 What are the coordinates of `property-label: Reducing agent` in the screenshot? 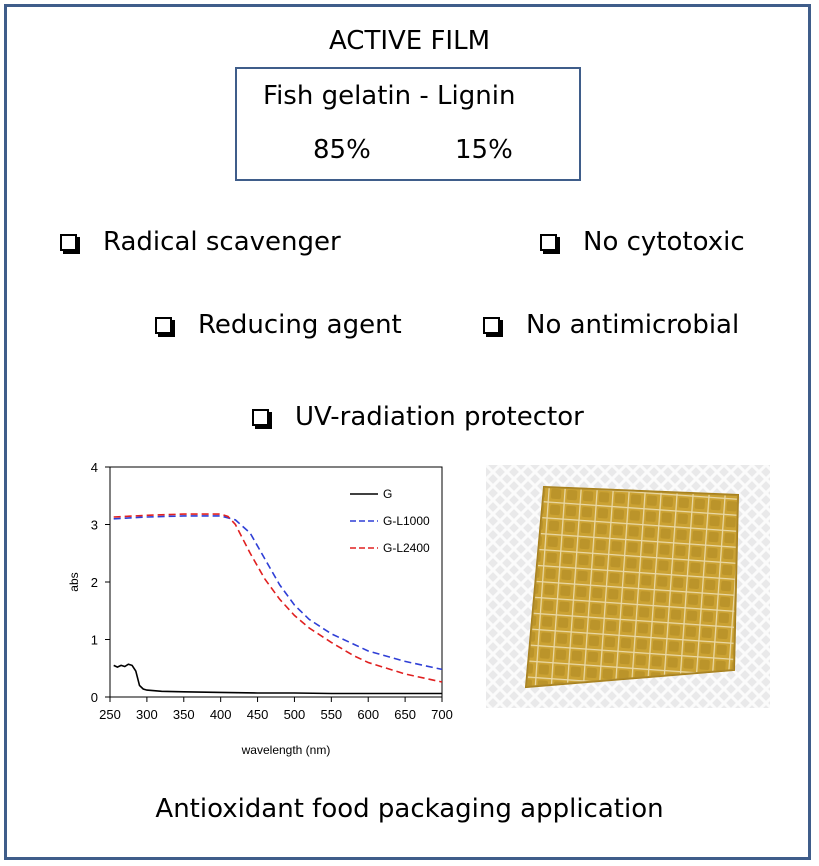 It's located at (300, 325).